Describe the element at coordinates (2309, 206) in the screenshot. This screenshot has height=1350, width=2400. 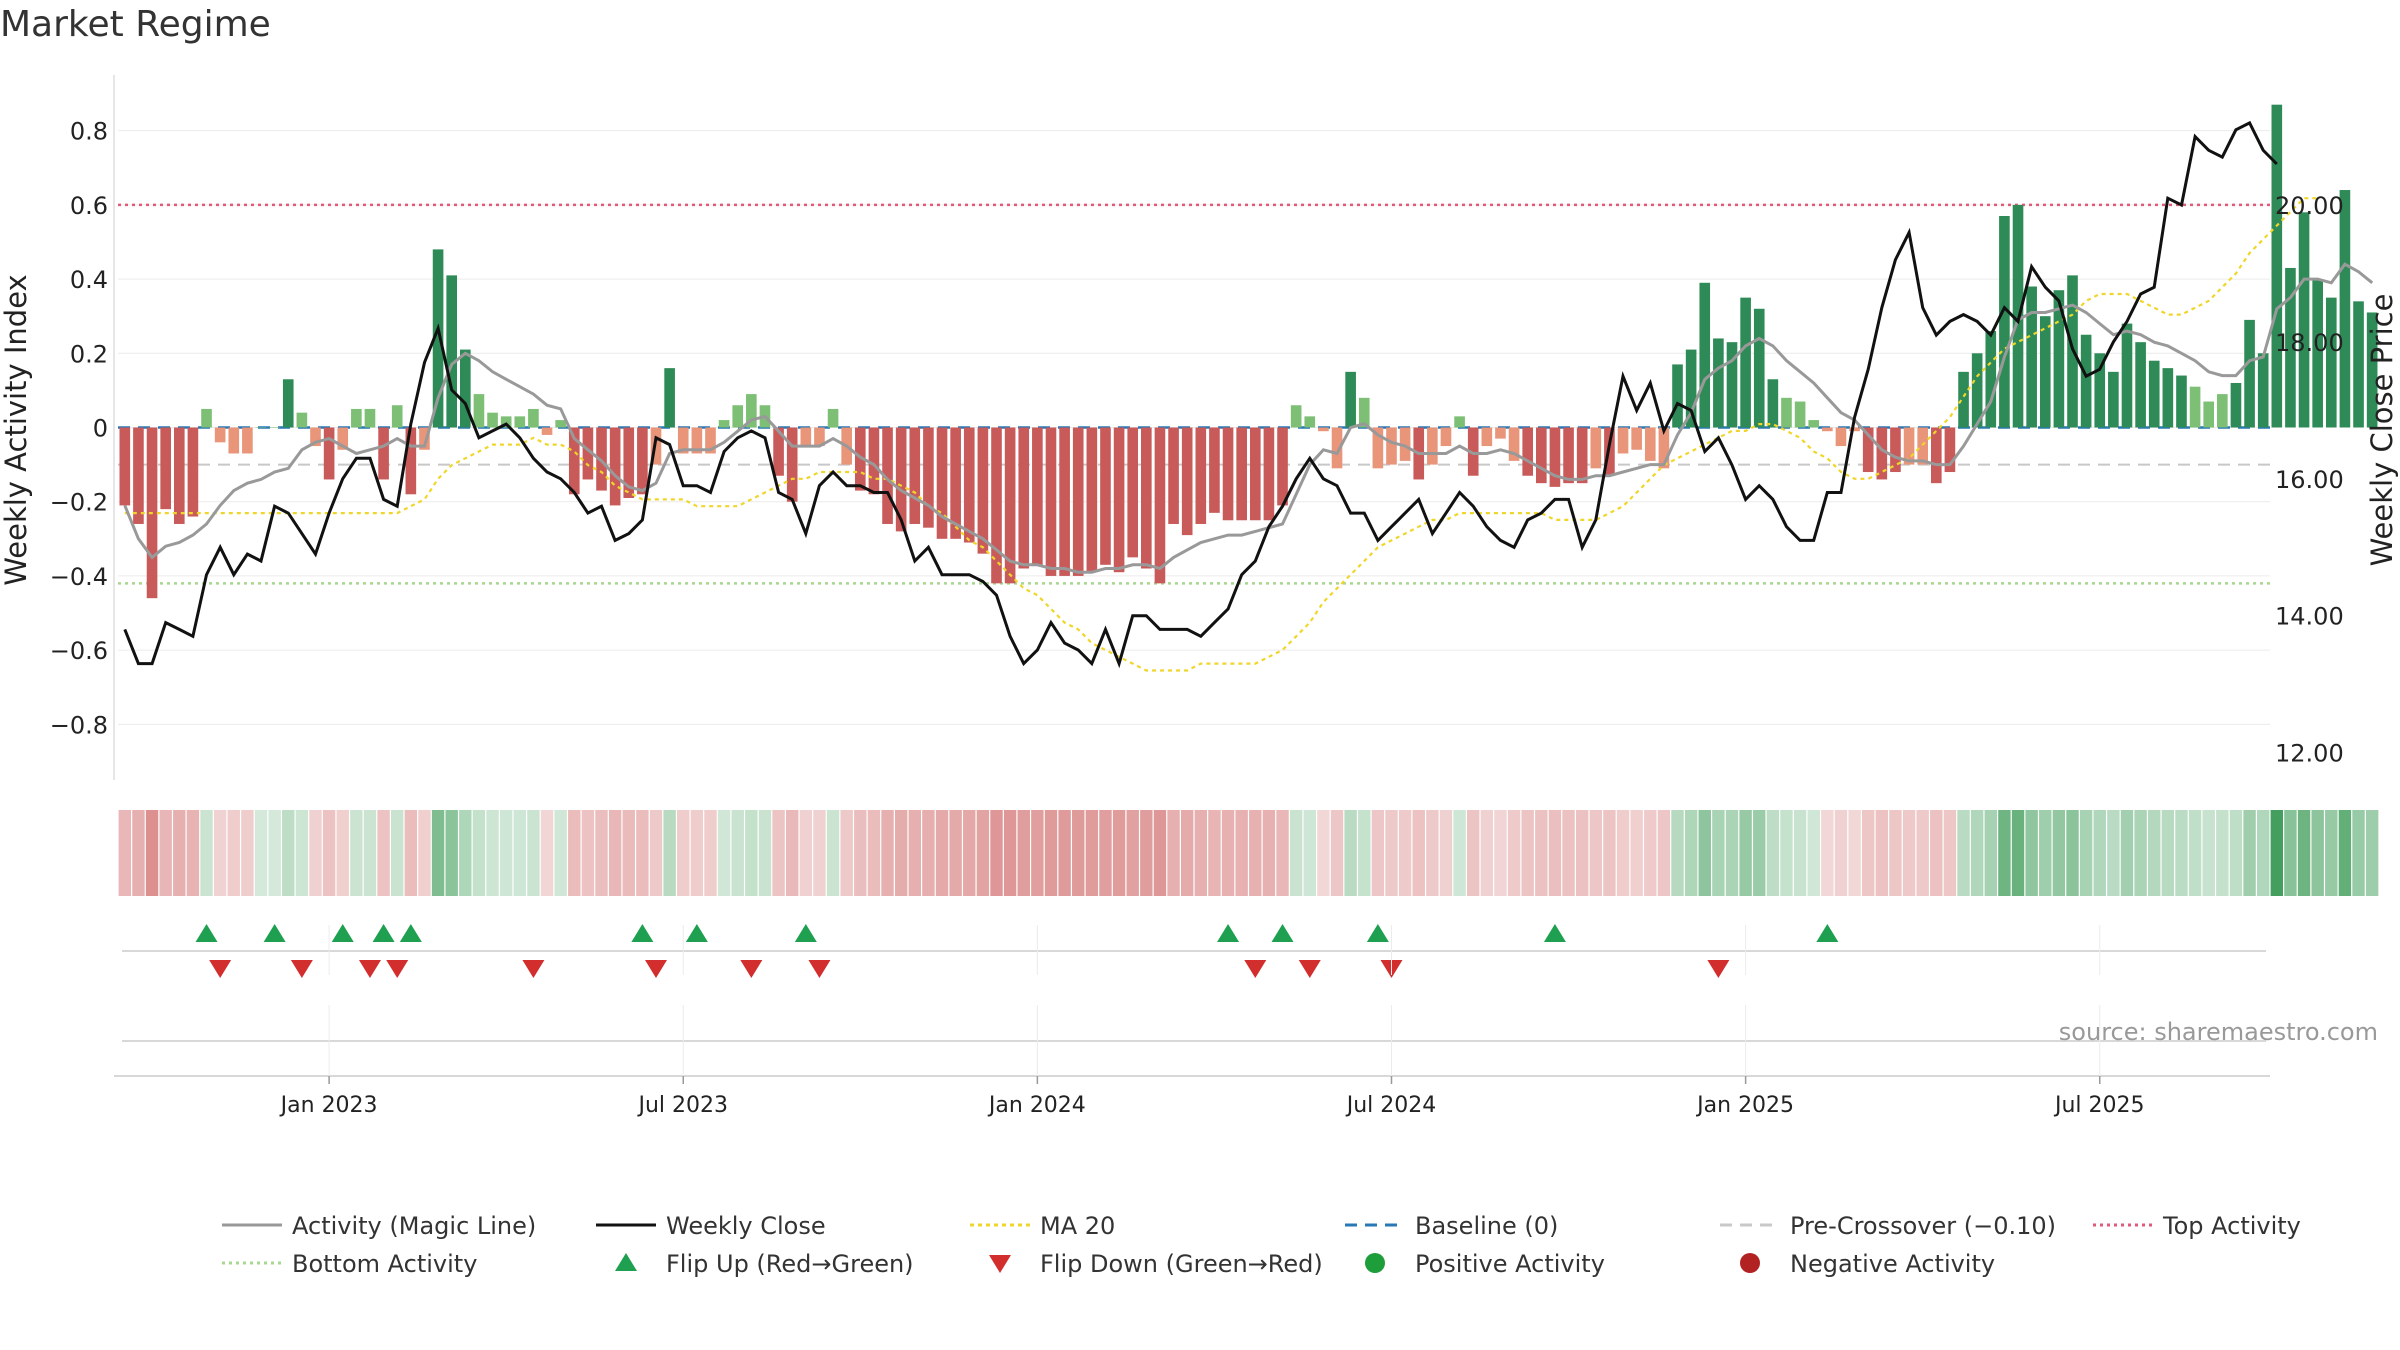
I see `y-right-tick-label: 20.00` at that location.